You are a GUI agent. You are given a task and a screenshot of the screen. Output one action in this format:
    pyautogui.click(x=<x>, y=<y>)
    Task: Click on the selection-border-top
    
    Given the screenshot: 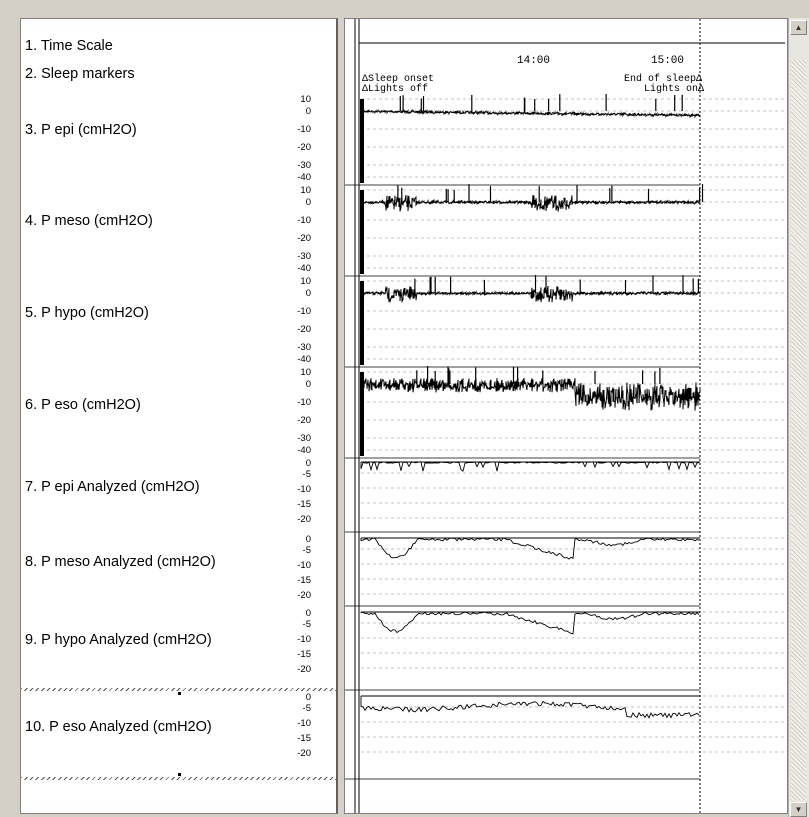 What is the action you would take?
    pyautogui.click(x=179, y=689)
    